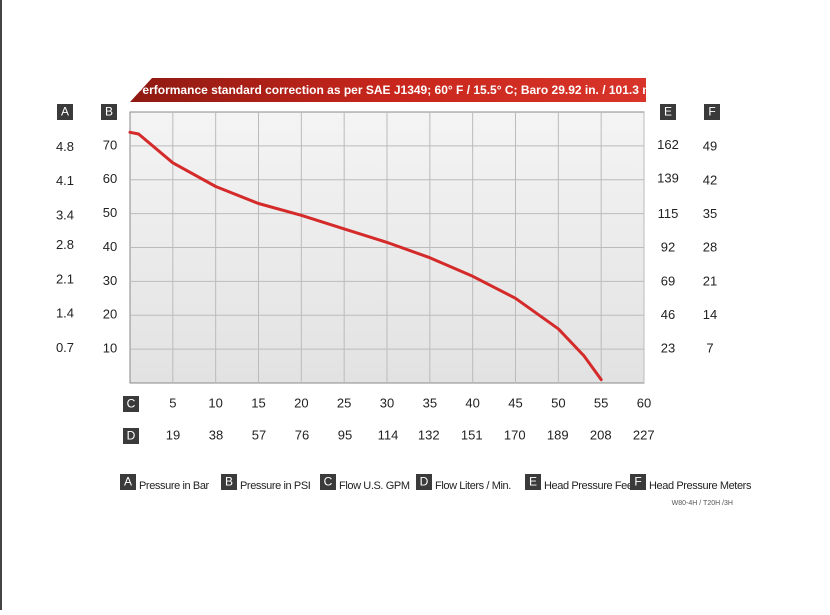 The width and height of the screenshot is (830, 615). I want to click on legend-letter: D, so click(424, 482).